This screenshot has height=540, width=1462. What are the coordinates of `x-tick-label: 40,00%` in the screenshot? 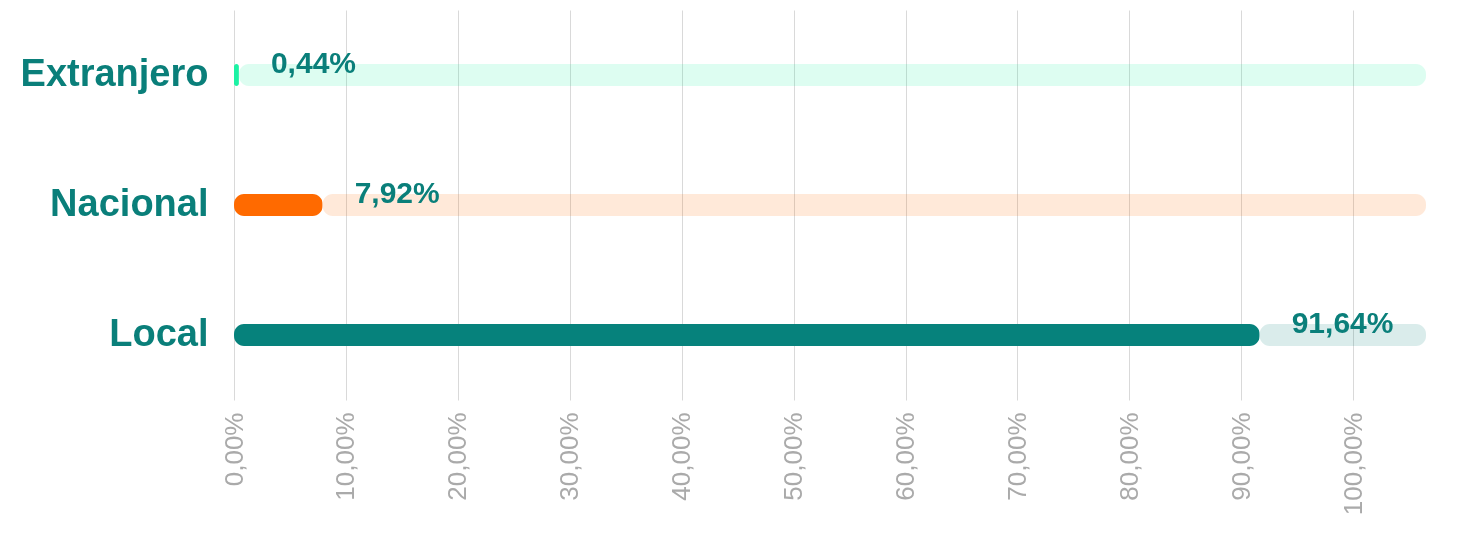 It's located at (681, 456).